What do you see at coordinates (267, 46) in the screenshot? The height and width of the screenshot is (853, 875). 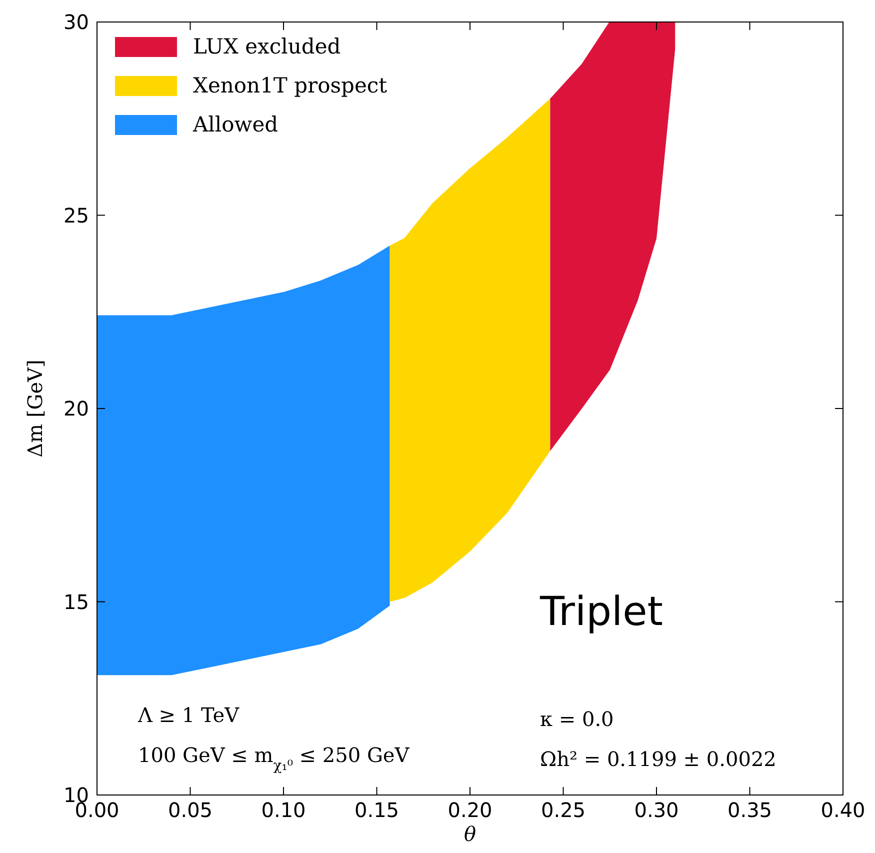 I see `legend-label: LUX excluded` at bounding box center [267, 46].